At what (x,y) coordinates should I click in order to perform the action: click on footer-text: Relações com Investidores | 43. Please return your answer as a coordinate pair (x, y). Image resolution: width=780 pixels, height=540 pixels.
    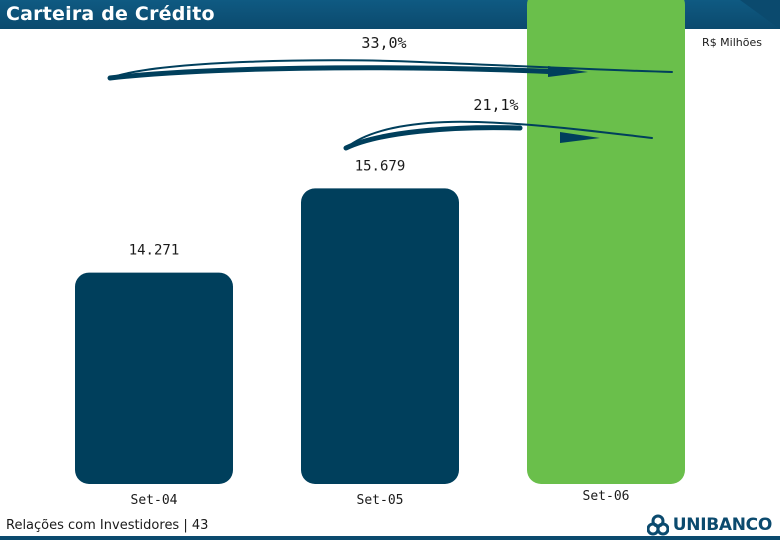
    Looking at the image, I should click on (107, 525).